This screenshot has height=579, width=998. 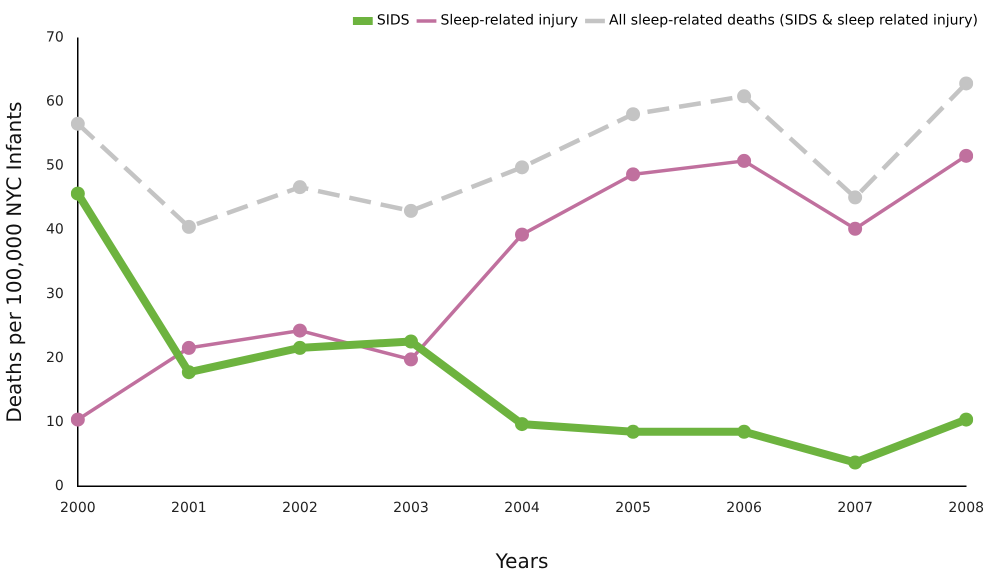 I want to click on x-tick-label: 2005, so click(x=633, y=508).